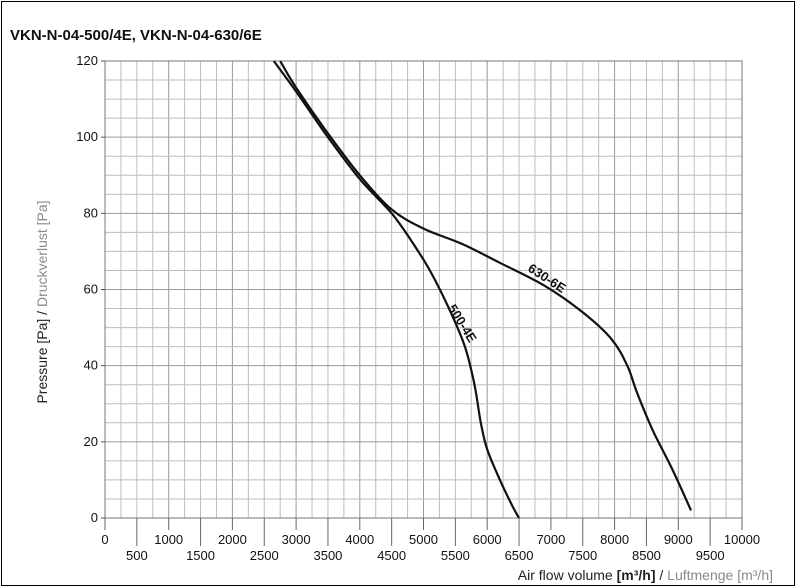 Image resolution: width=798 pixels, height=588 pixels. I want to click on y-tick-label: 40, so click(91, 365).